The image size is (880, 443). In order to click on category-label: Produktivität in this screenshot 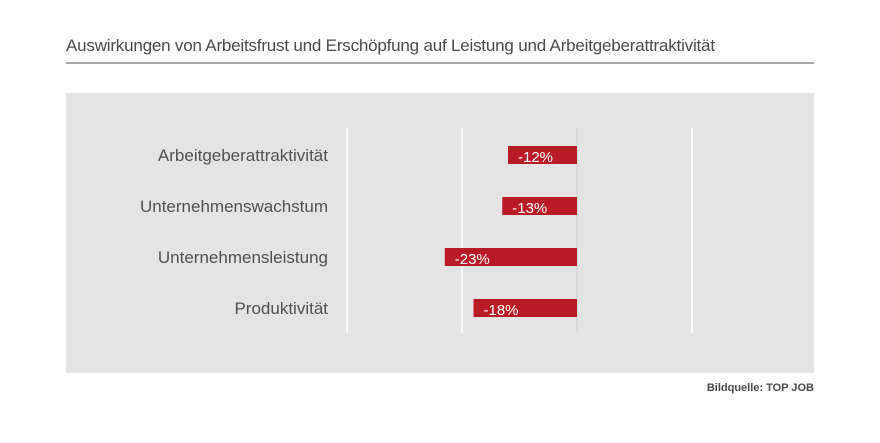, I will do `click(281, 308)`.